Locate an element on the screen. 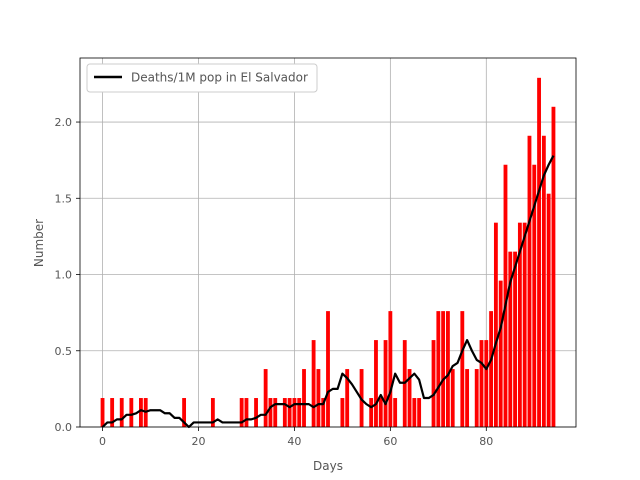 The image size is (640, 480). legend-label: Deaths/1M pop in El Salvador is located at coordinates (219, 78).